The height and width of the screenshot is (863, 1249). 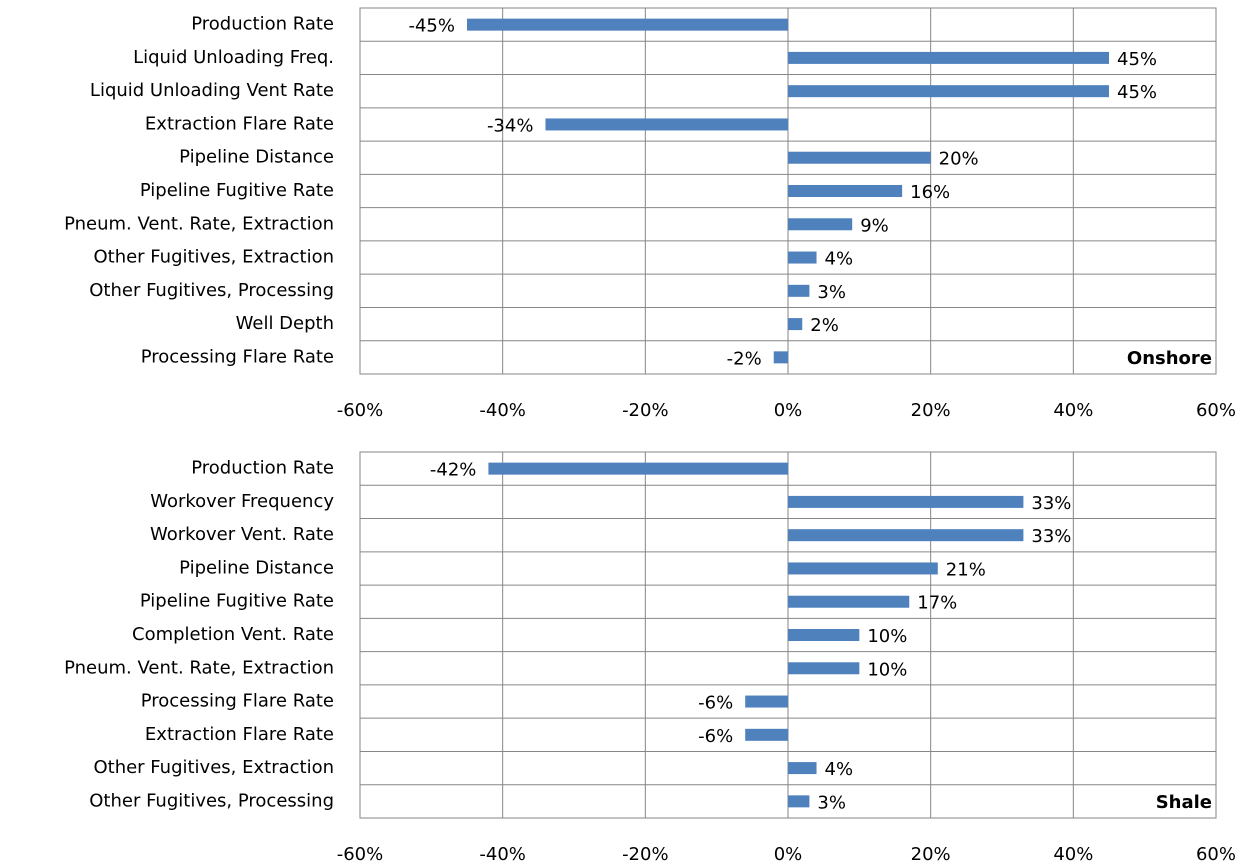 I want to click on data-label: 20%, so click(x=959, y=159).